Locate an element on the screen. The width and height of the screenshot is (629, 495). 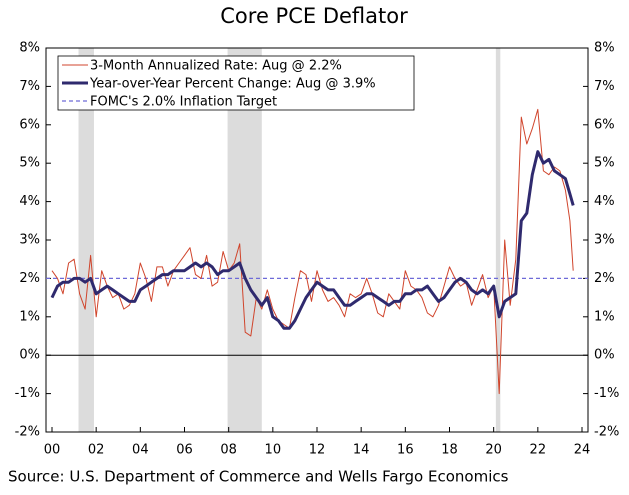
x-tick-label: 18 is located at coordinates (449, 450).